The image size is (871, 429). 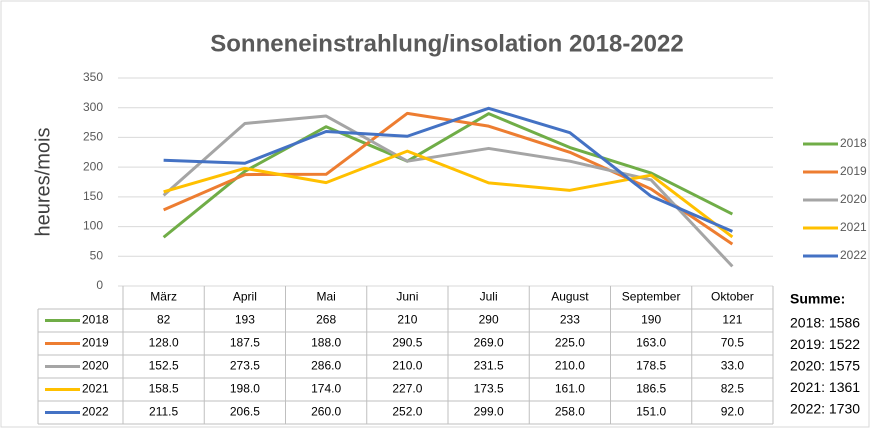 I want to click on y-tick-label: 200, so click(x=93, y=166).